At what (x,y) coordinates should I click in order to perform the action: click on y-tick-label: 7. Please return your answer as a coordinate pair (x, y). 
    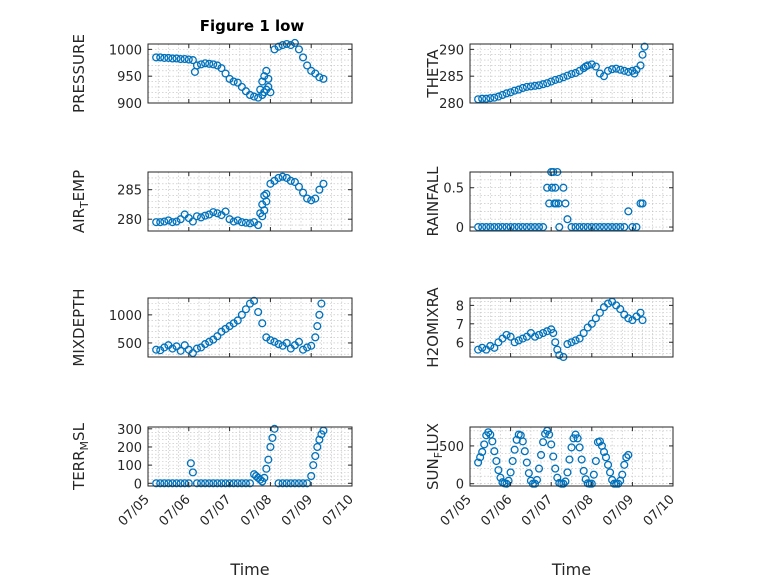
    Looking at the image, I should click on (460, 325).